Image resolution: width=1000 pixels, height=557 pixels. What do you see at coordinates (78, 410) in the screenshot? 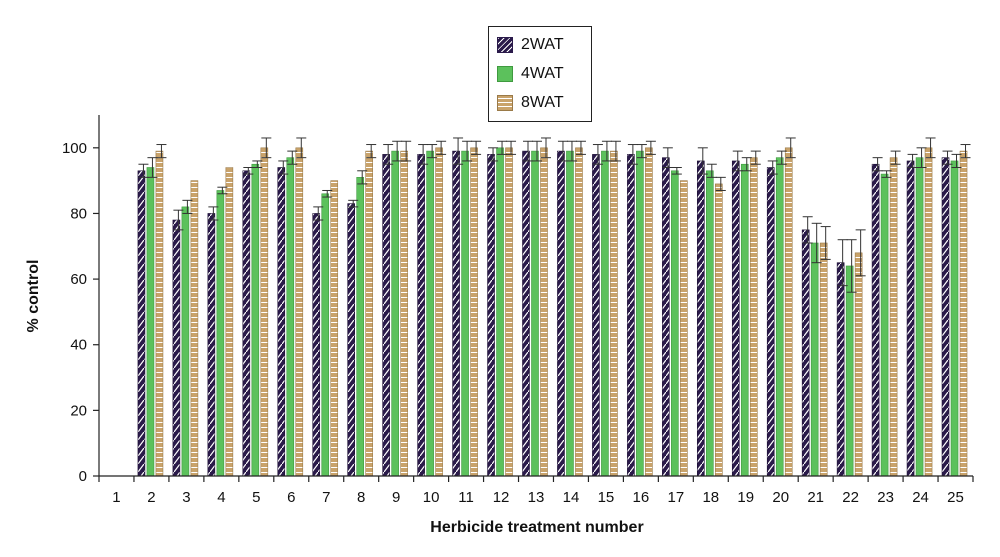
I see `y-tick-label: 20` at bounding box center [78, 410].